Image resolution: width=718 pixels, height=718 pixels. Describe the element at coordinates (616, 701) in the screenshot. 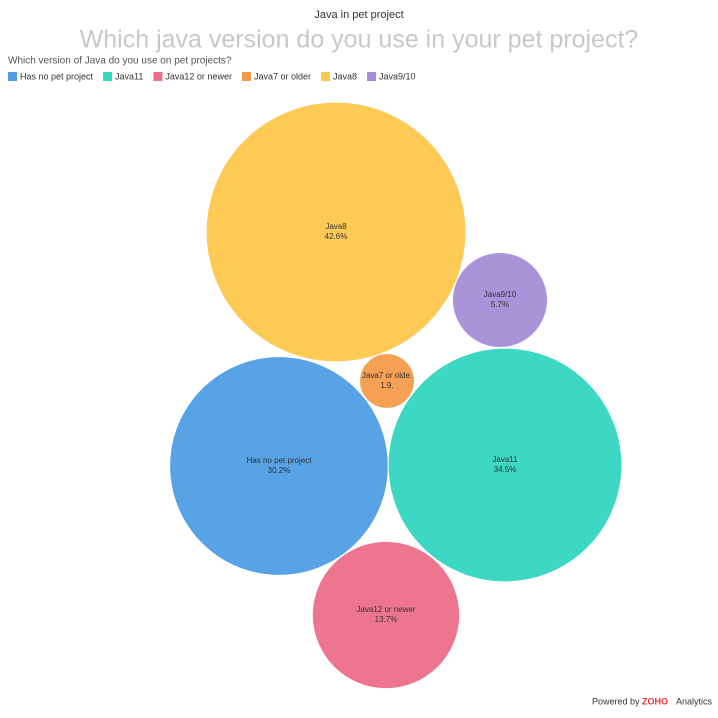

I see `footer-prefix: Powered by` at that location.